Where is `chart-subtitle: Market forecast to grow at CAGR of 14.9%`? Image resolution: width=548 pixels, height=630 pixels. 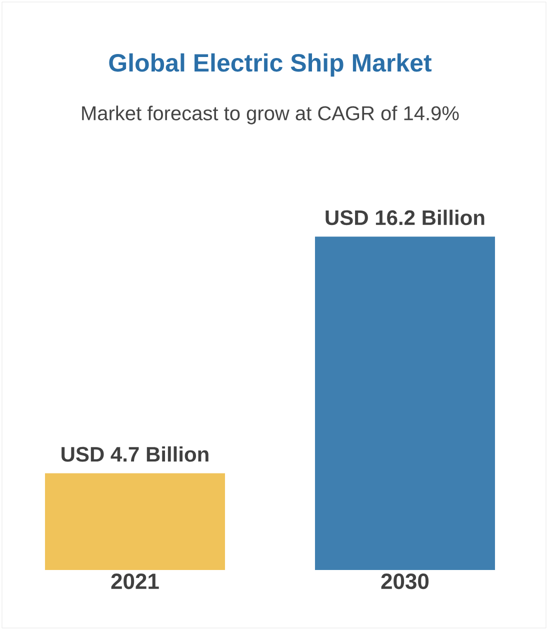 chart-subtitle: Market forecast to grow at CAGR of 14.9% is located at coordinates (270, 115).